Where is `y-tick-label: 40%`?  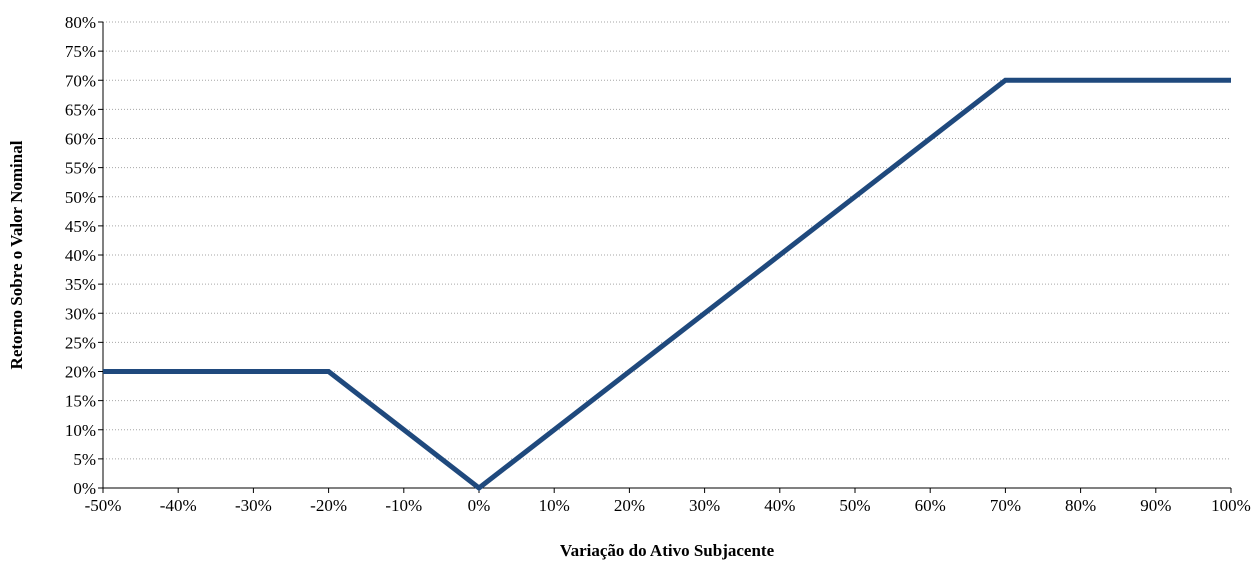 y-tick-label: 40% is located at coordinates (80, 255).